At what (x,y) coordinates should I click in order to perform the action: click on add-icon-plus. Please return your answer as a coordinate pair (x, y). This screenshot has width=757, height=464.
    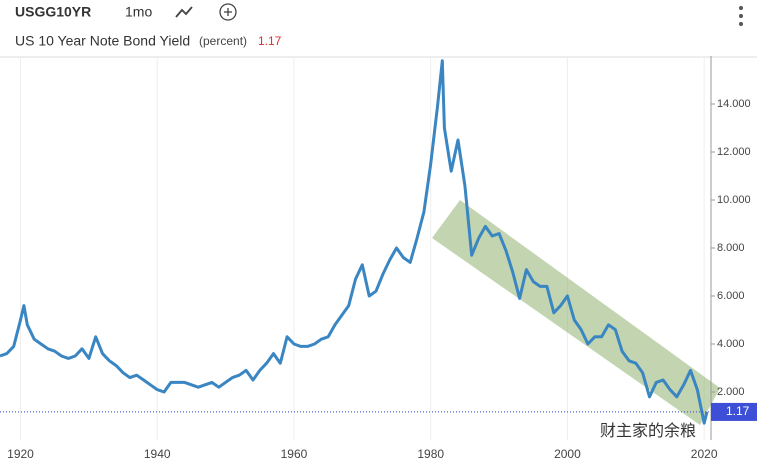
    Looking at the image, I should click on (228, 12).